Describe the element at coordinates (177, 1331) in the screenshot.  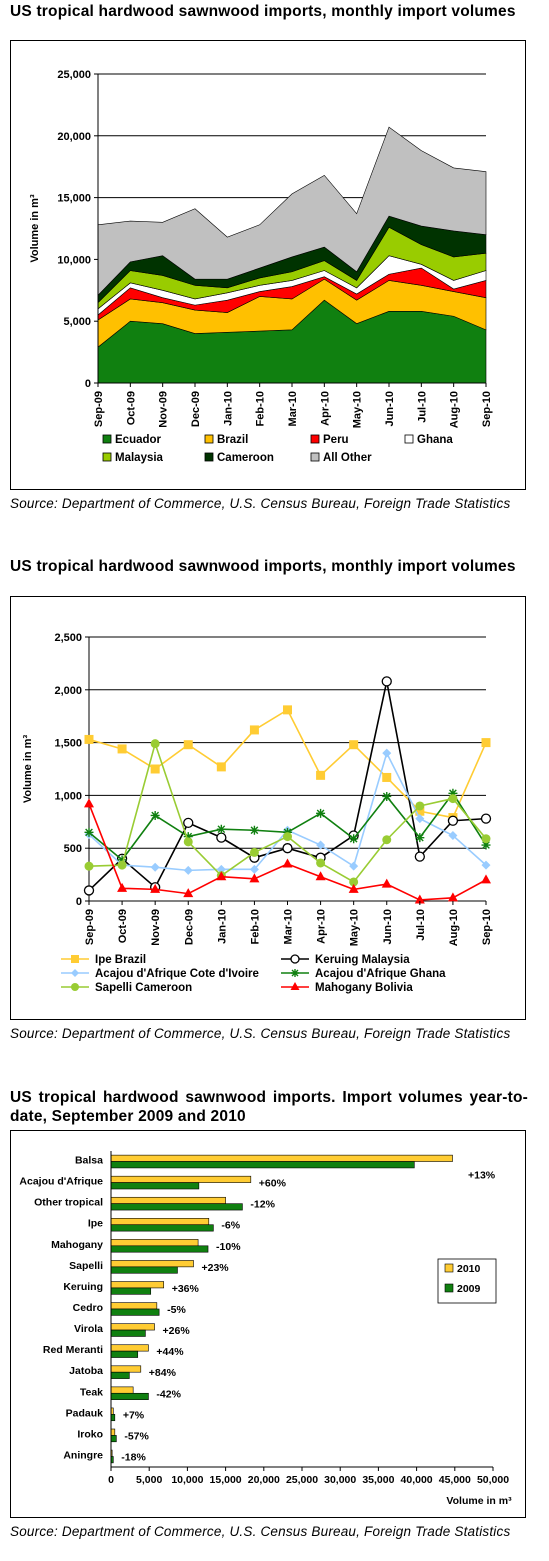
I see `change-annotation: +26%` at that location.